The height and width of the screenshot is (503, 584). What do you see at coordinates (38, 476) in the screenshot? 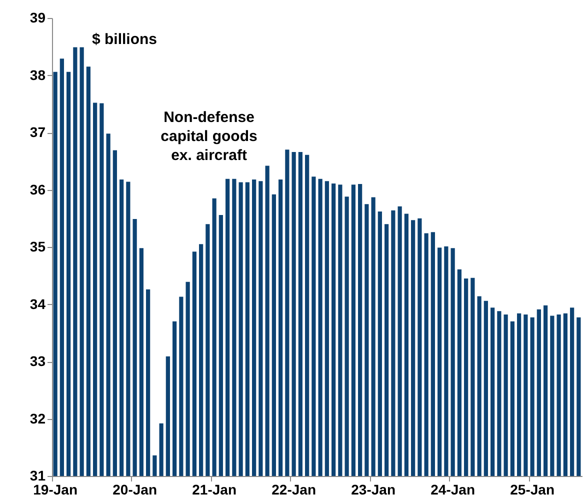
I see `y-tick-label: 31` at bounding box center [38, 476].